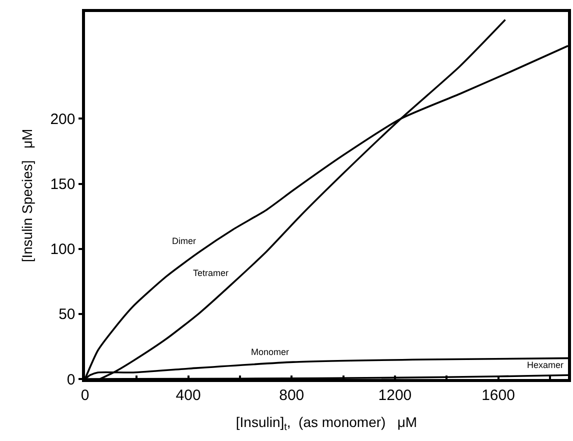  What do you see at coordinates (63, 119) in the screenshot?
I see `y-tick-label: 200` at bounding box center [63, 119].